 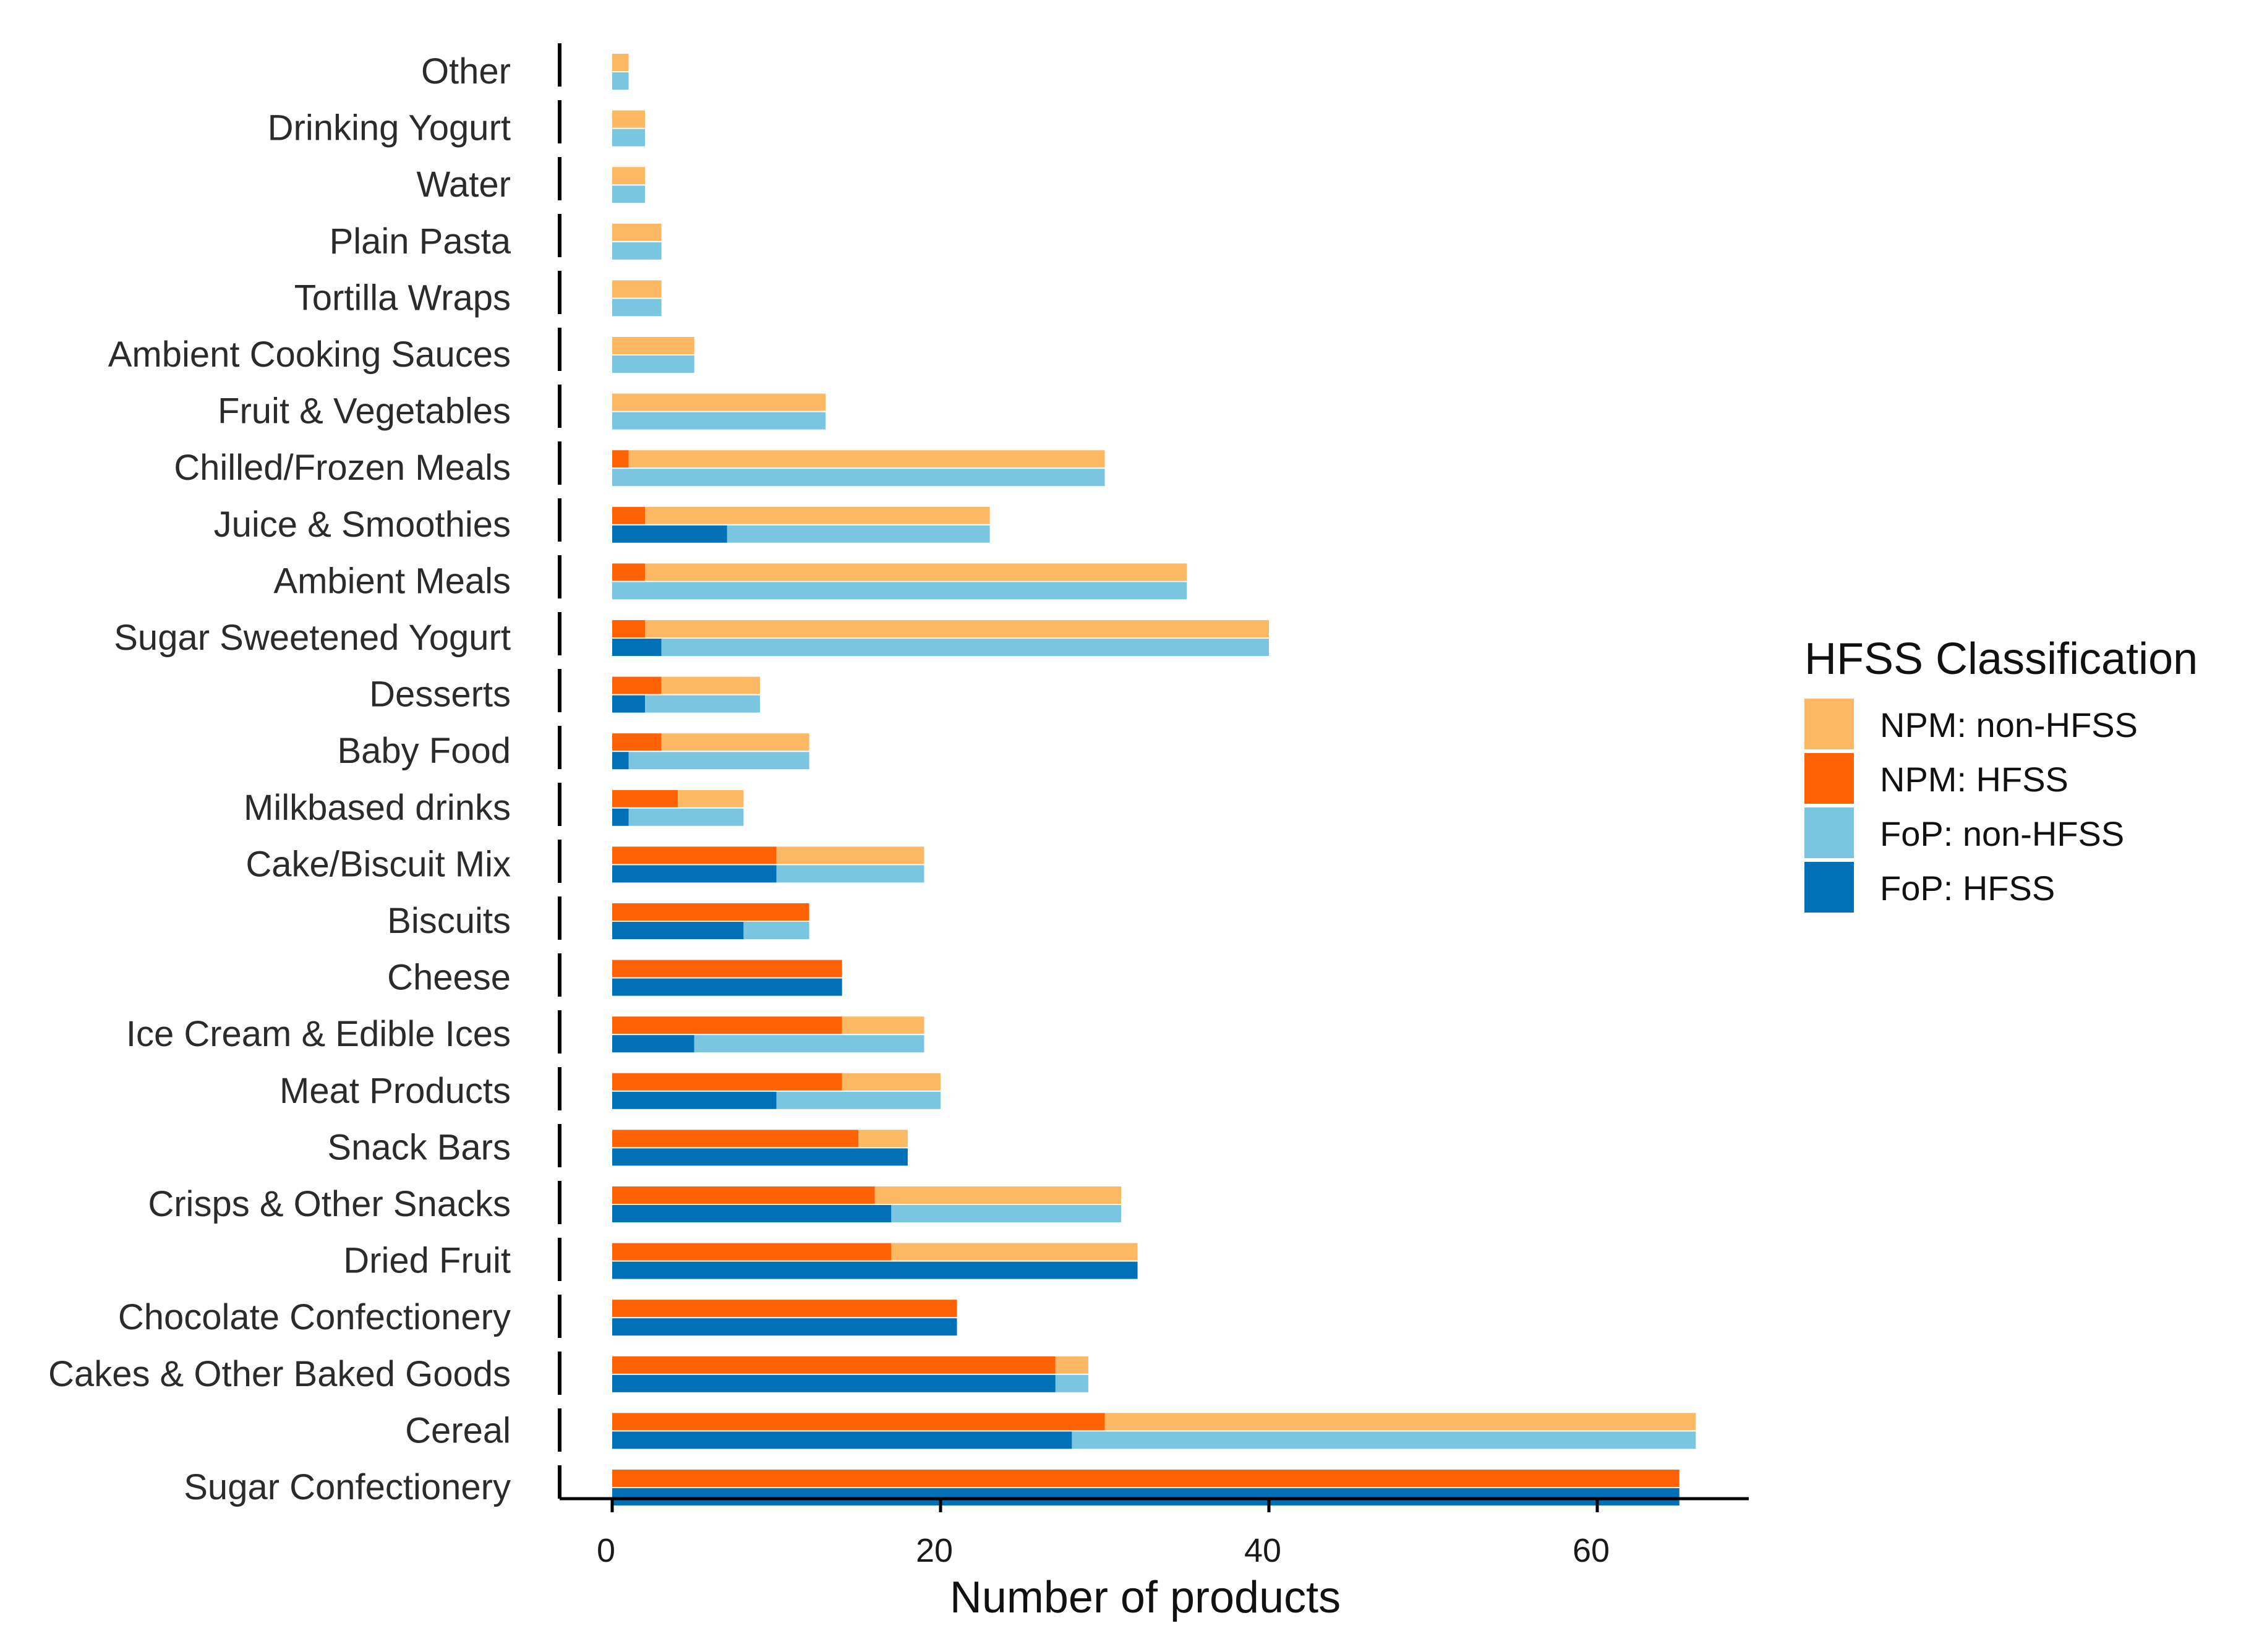 I want to click on bar-cheese-npm-hfss, so click(x=727, y=968).